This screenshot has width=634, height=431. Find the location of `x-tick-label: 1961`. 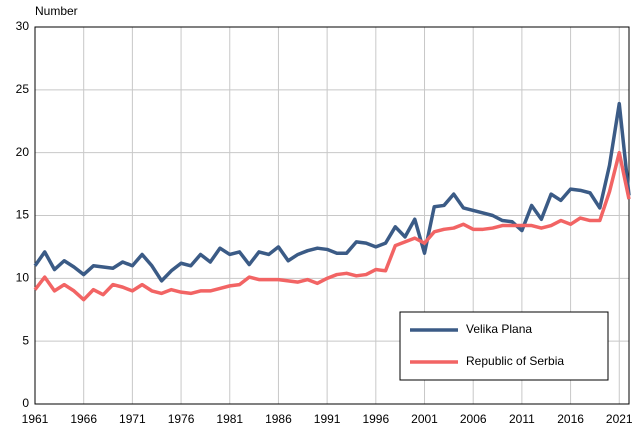

x-tick-label: 1961 is located at coordinates (35, 419).